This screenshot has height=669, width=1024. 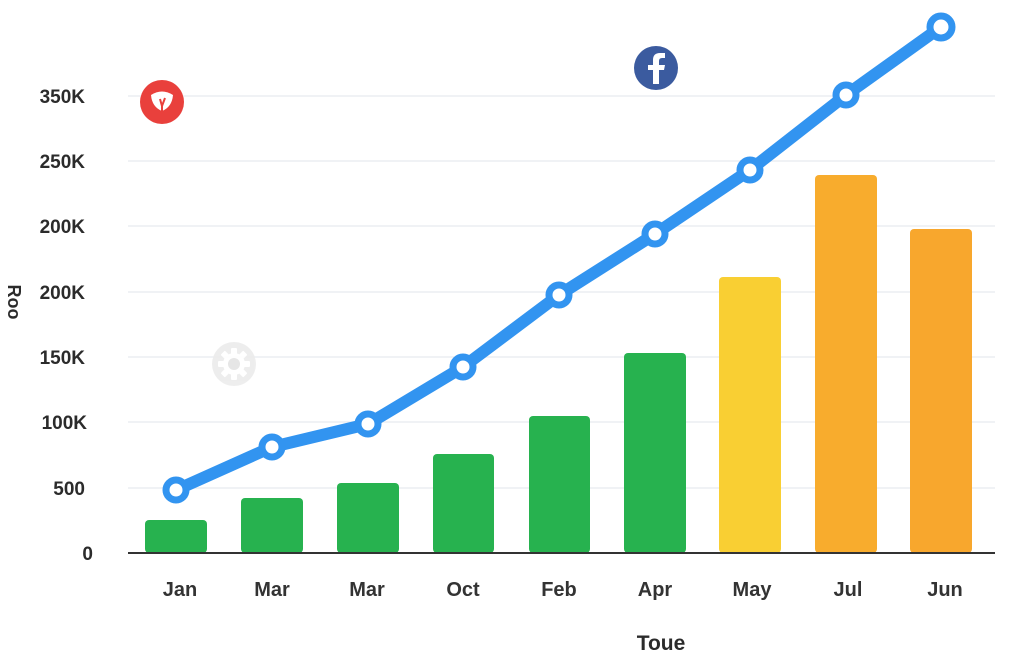 What do you see at coordinates (176, 536) in the screenshot?
I see `bar-jan` at bounding box center [176, 536].